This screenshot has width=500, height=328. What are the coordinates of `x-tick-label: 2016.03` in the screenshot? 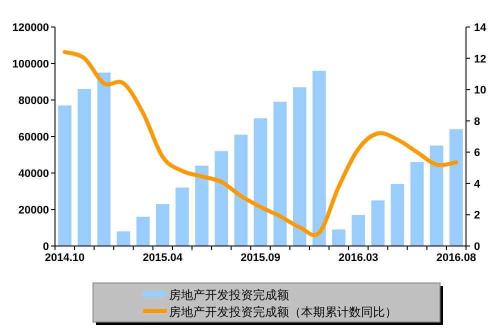 It's located at (358, 258).